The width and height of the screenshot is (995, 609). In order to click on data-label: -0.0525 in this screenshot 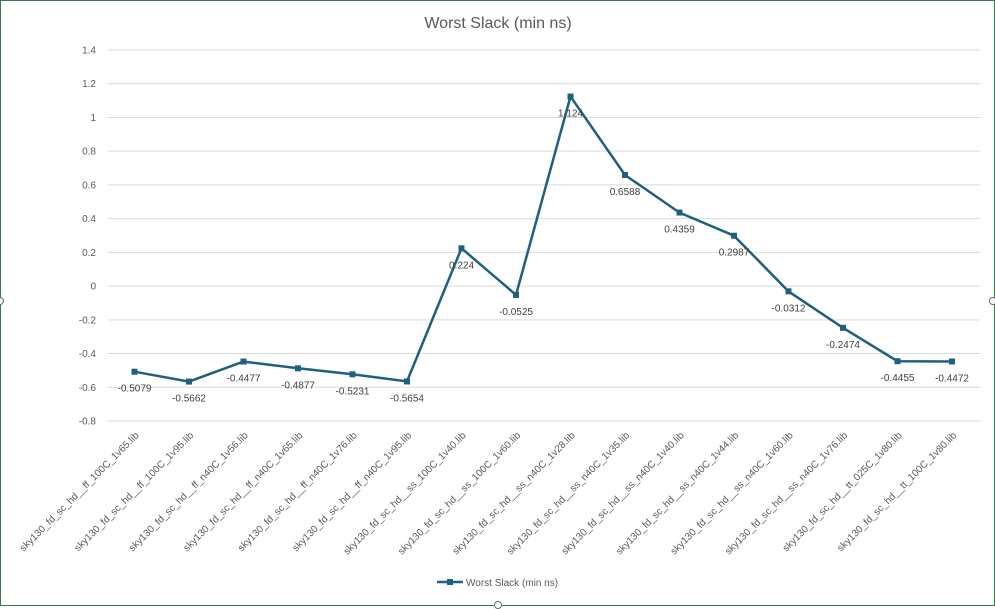, I will do `click(516, 312)`.